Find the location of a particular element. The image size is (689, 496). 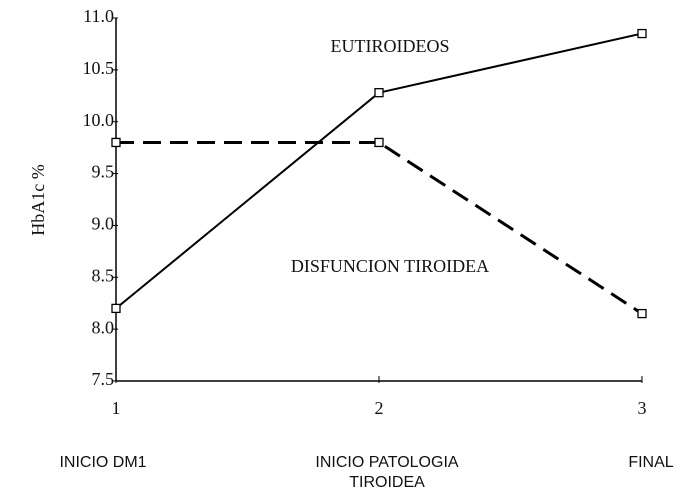

y-tick-label: 7.5 is located at coordinates (103, 379).